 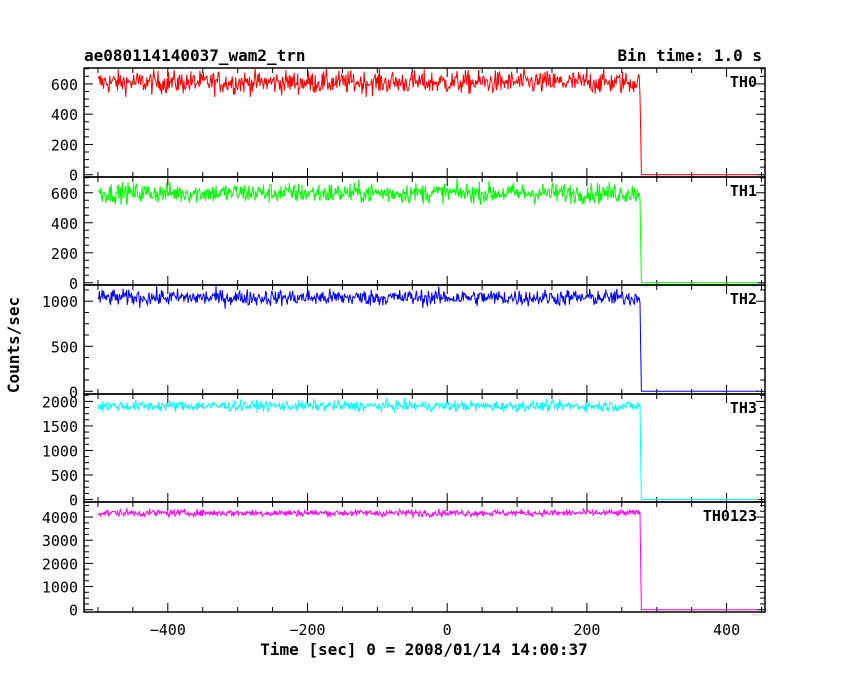 I want to click on x-tick-label: 200, so click(x=586, y=630).